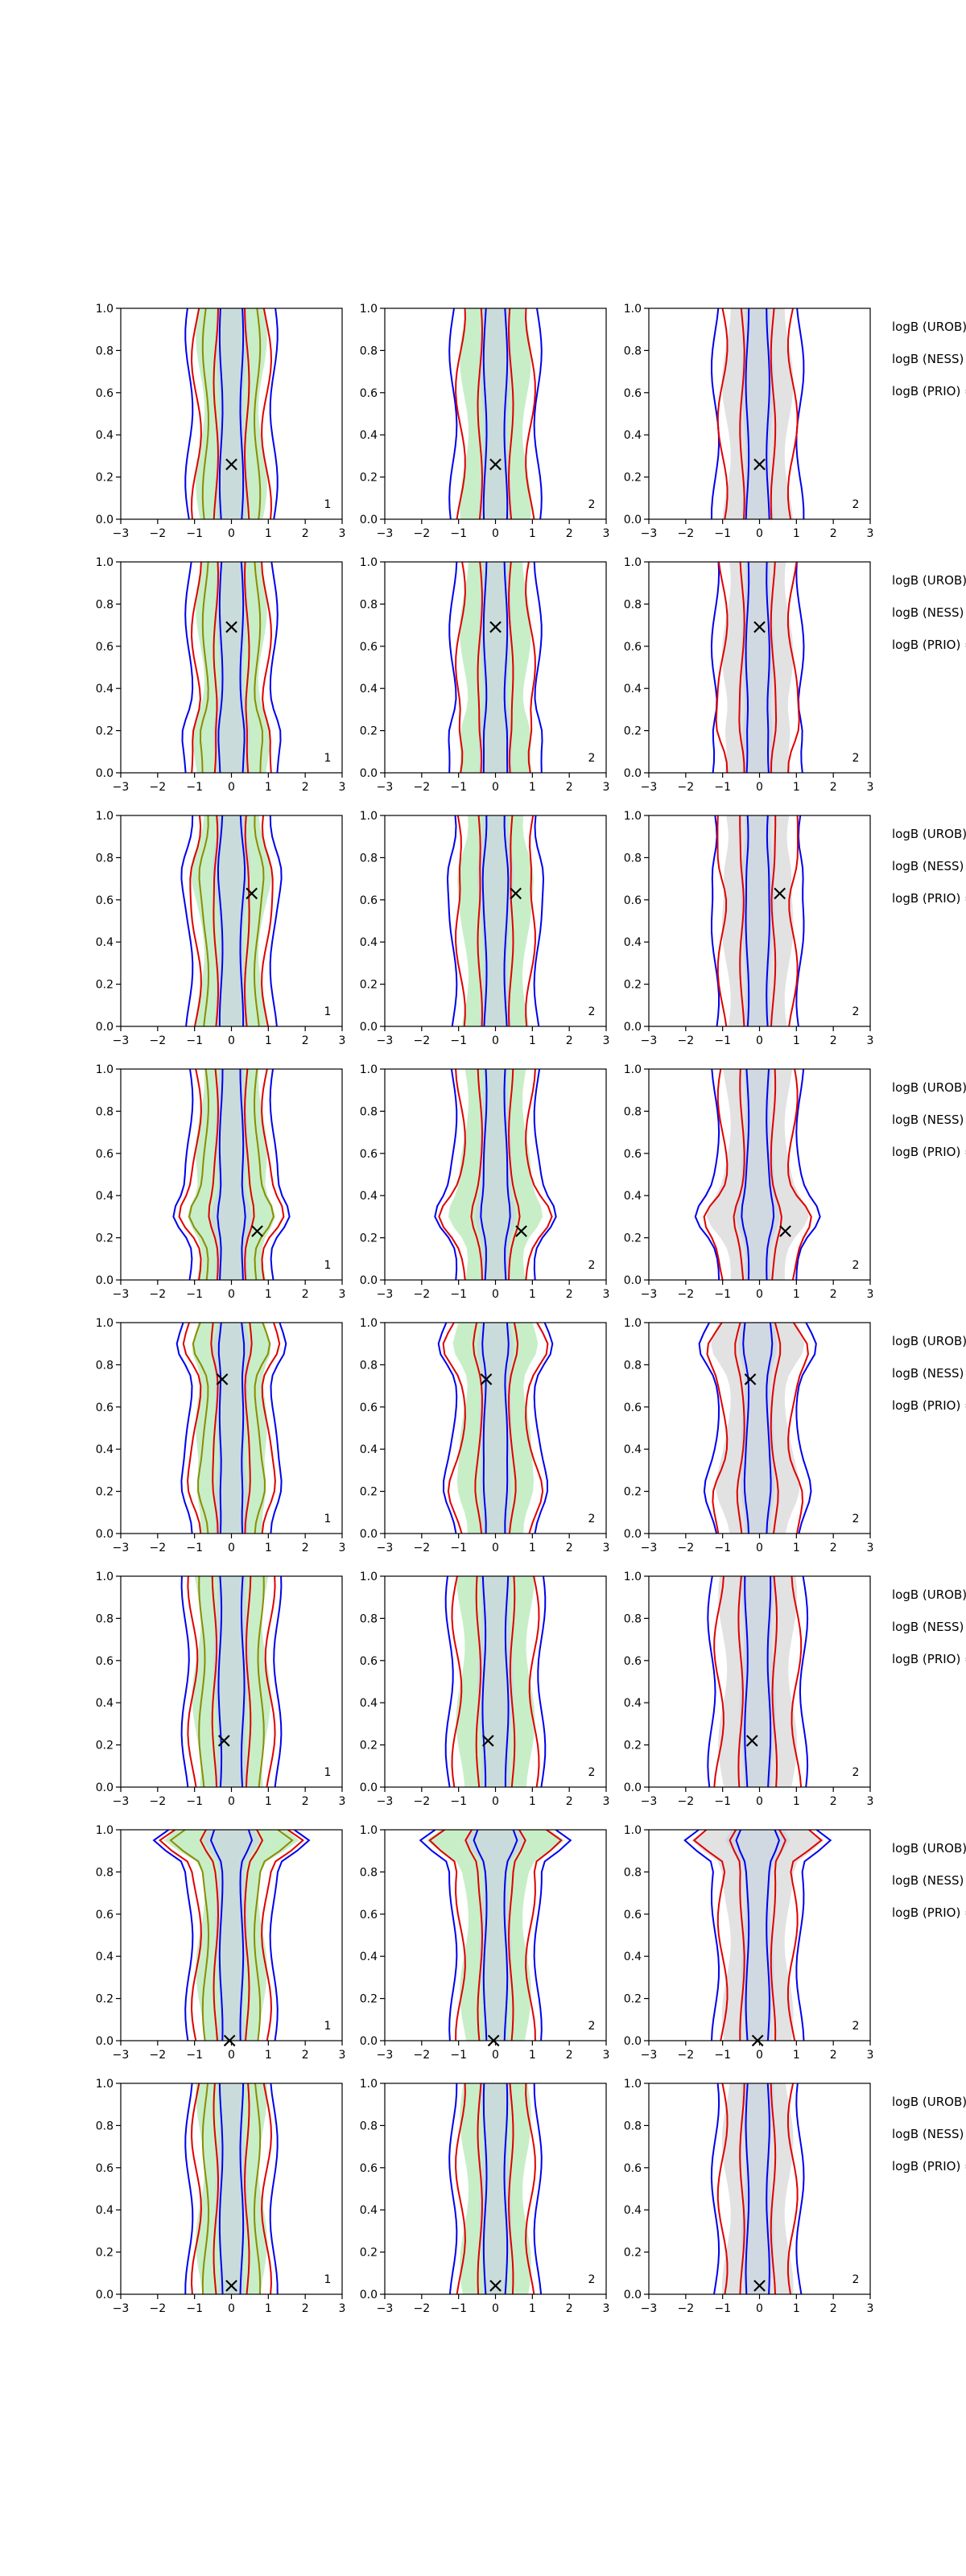 The width and height of the screenshot is (966, 2576). I want to click on logb-annotation: logB (NESS) =, so click(929, 2134).